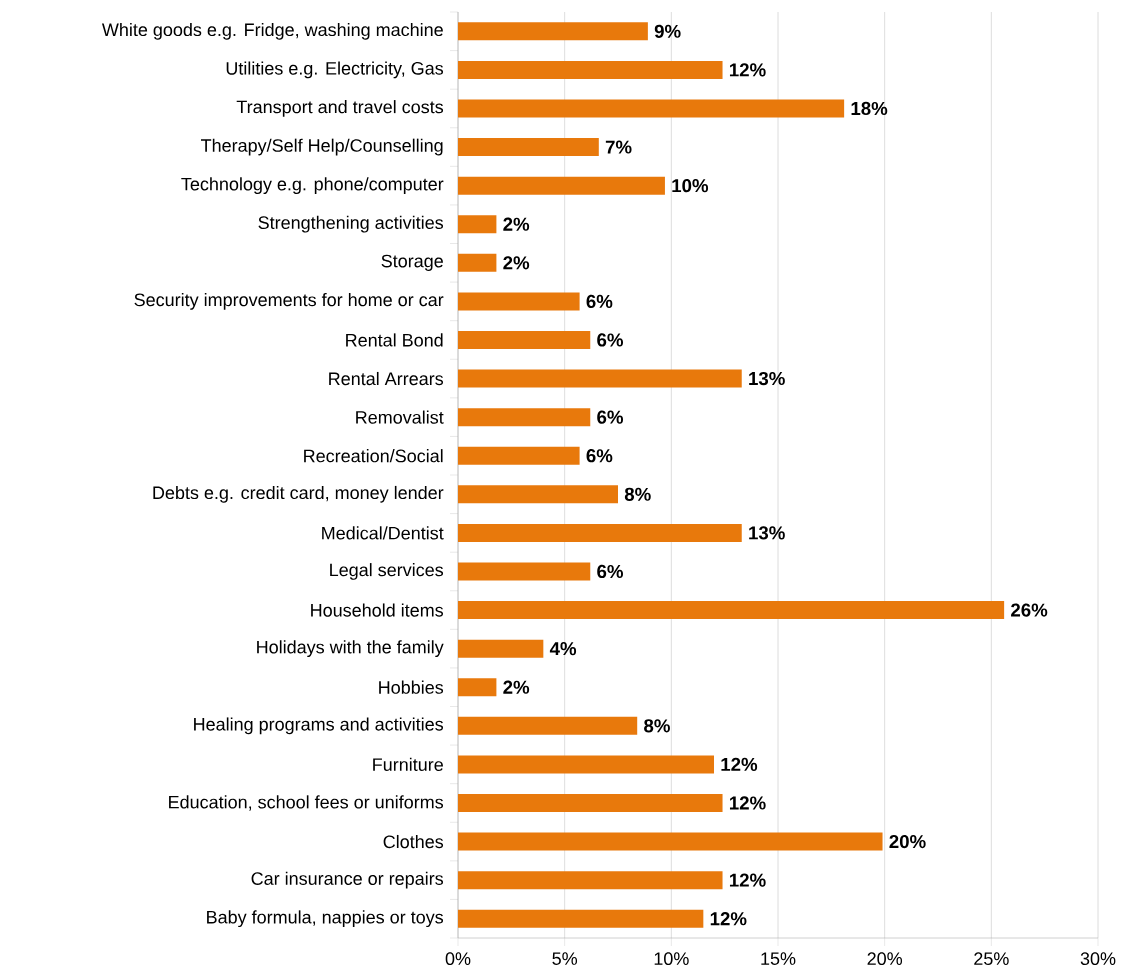 This screenshot has width=1131, height=979. I want to click on y-tick-label: Rental Bond, so click(394, 340).